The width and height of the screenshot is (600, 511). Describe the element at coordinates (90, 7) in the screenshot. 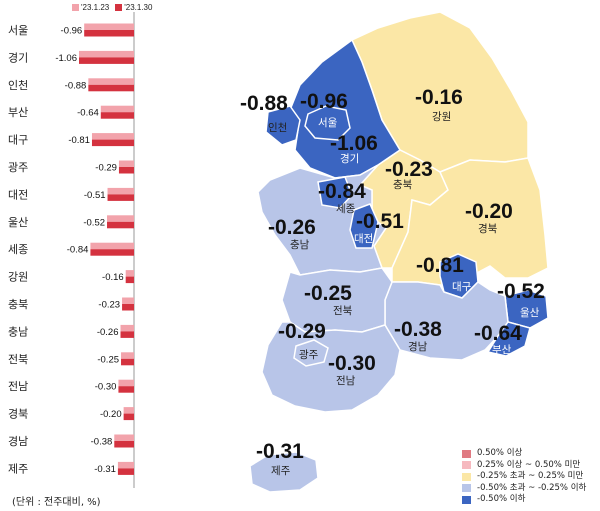

I see `legend-item-series-1: '23.1.23` at that location.